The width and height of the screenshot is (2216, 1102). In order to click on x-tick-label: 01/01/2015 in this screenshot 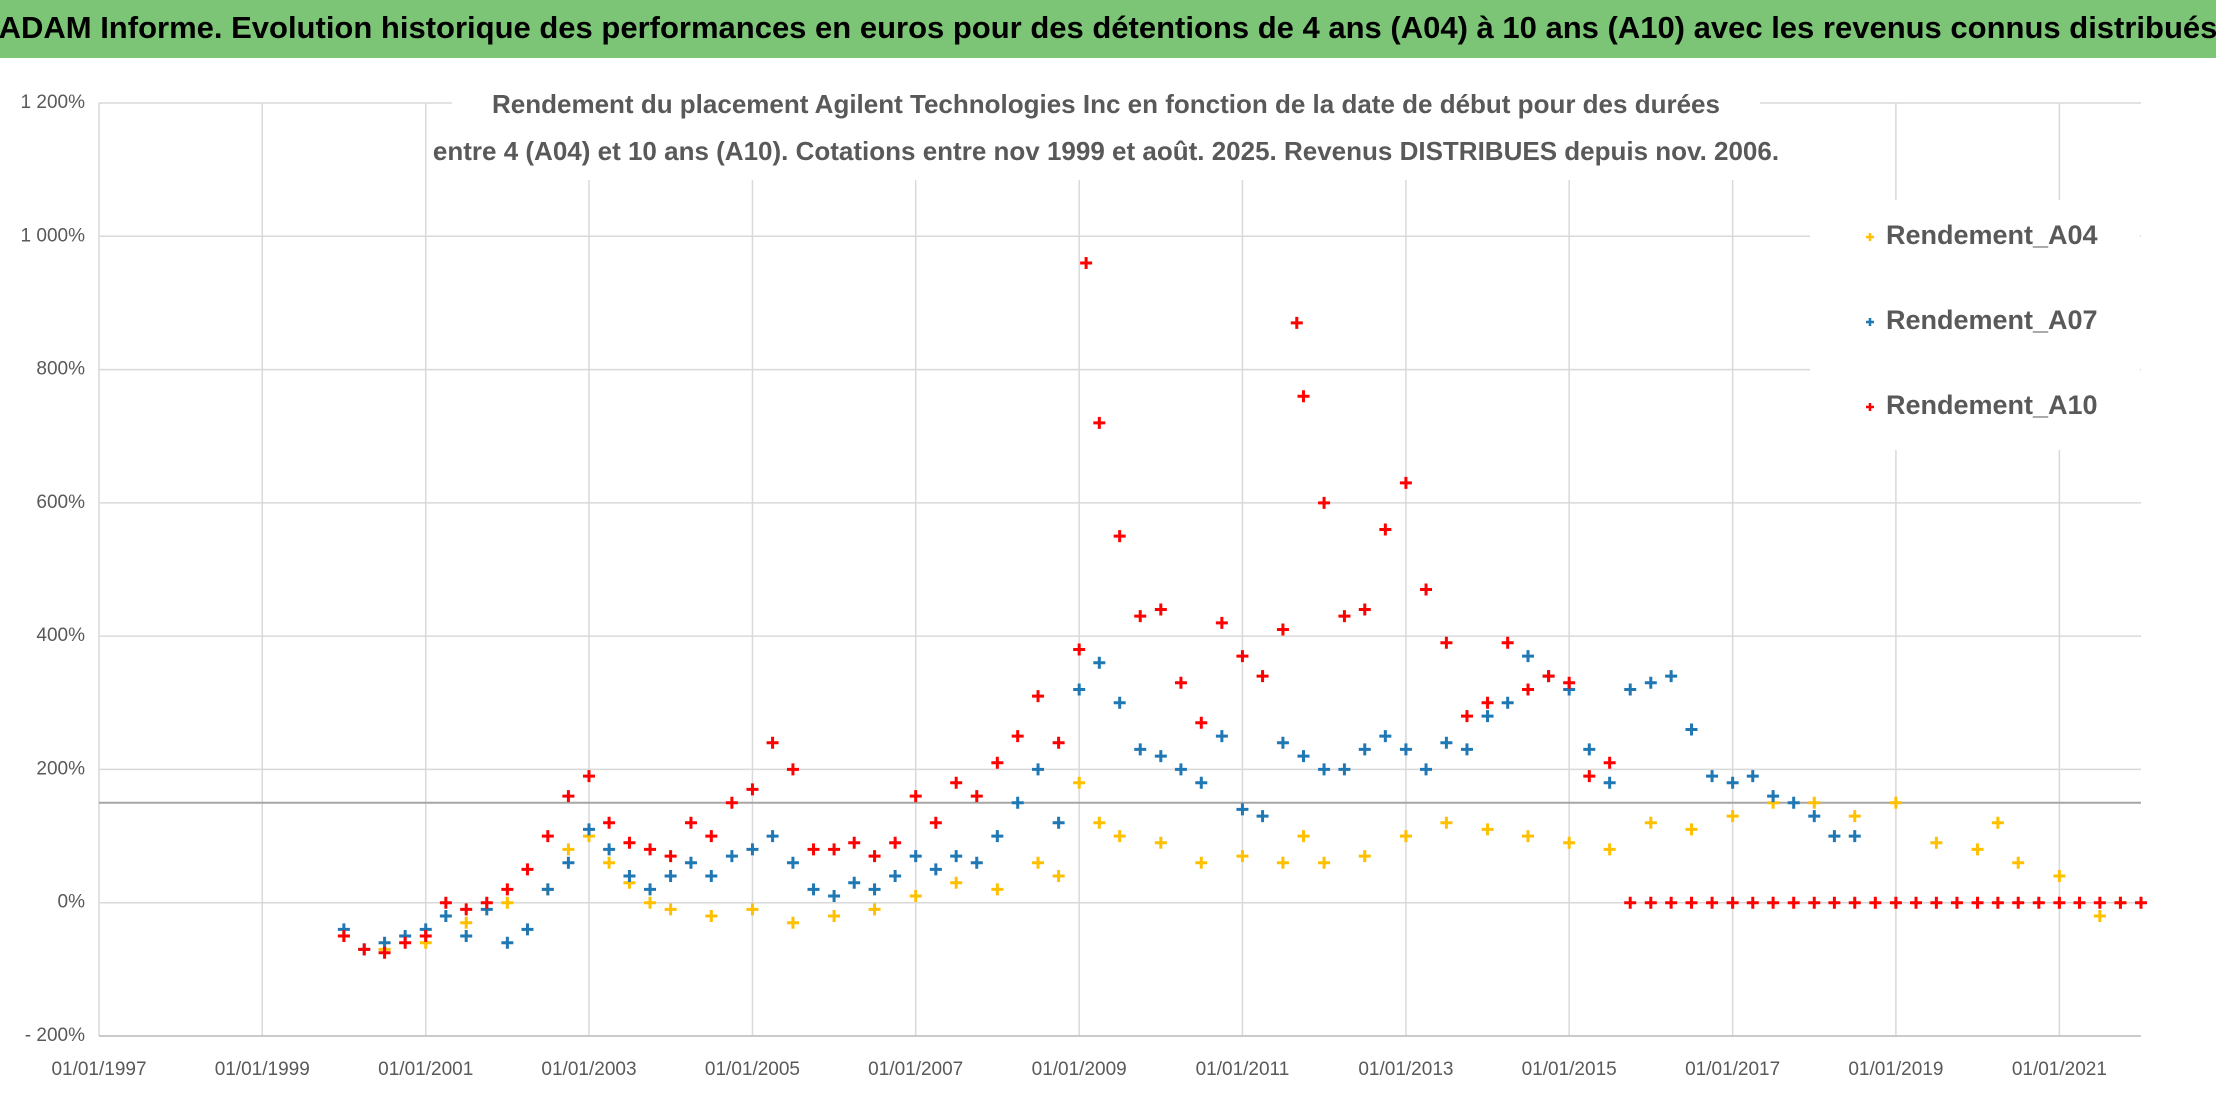, I will do `click(1569, 1069)`.